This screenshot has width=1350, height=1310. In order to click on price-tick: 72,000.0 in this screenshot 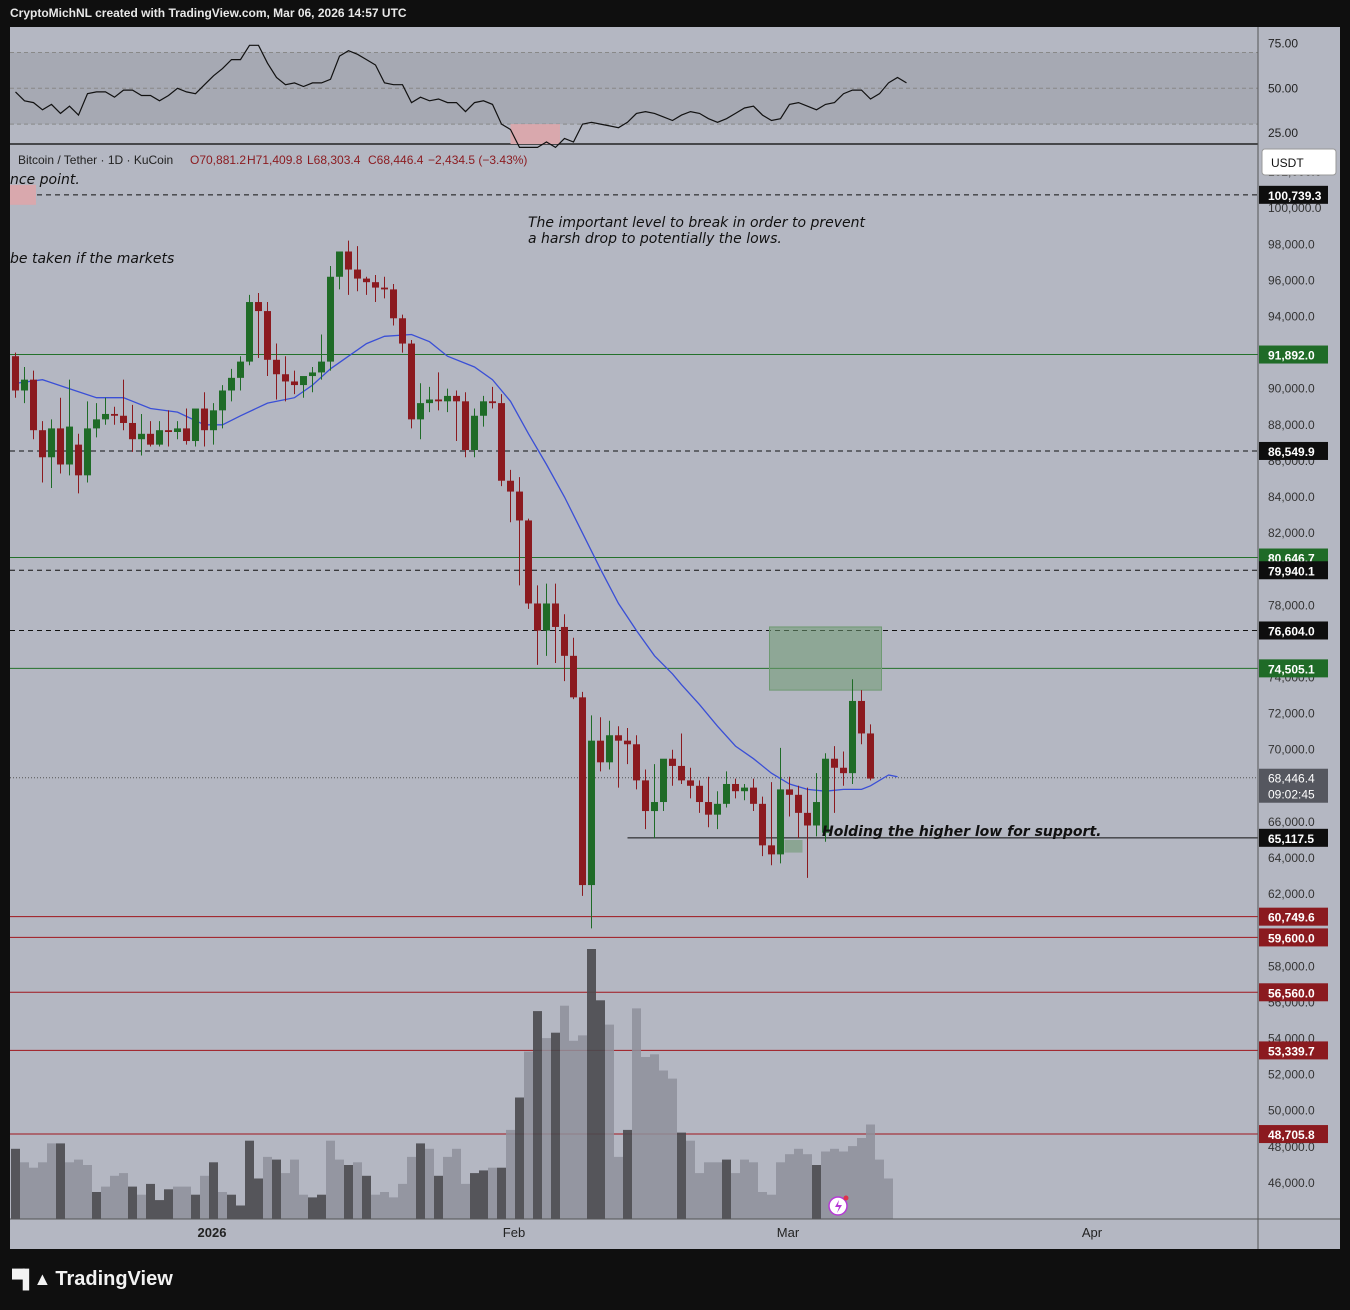, I will do `click(1291, 714)`.